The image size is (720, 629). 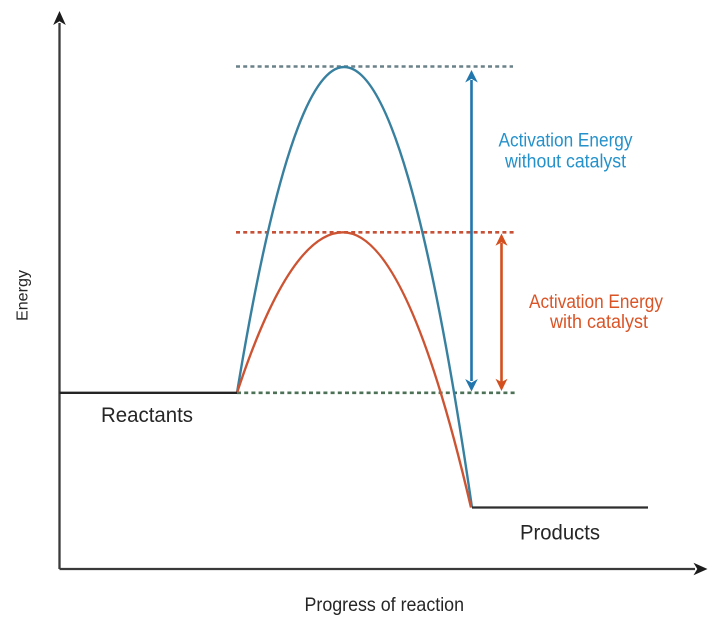 What do you see at coordinates (599, 322) in the screenshot?
I see `svg-text: with catalyst` at bounding box center [599, 322].